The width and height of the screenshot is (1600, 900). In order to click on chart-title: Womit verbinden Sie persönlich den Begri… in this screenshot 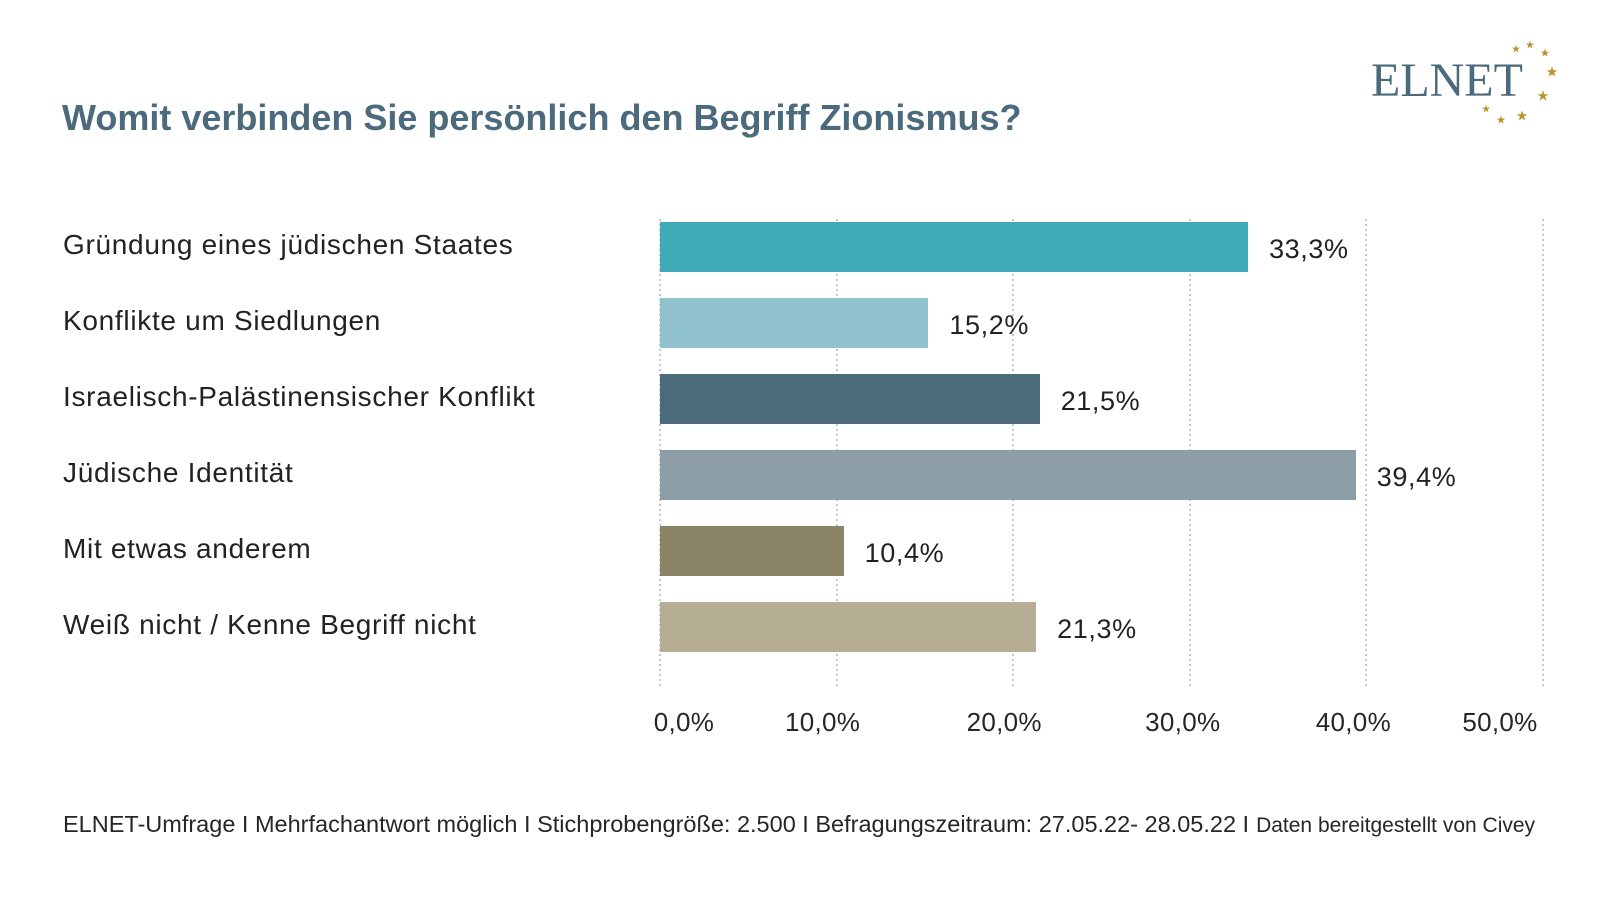, I will do `click(542, 117)`.